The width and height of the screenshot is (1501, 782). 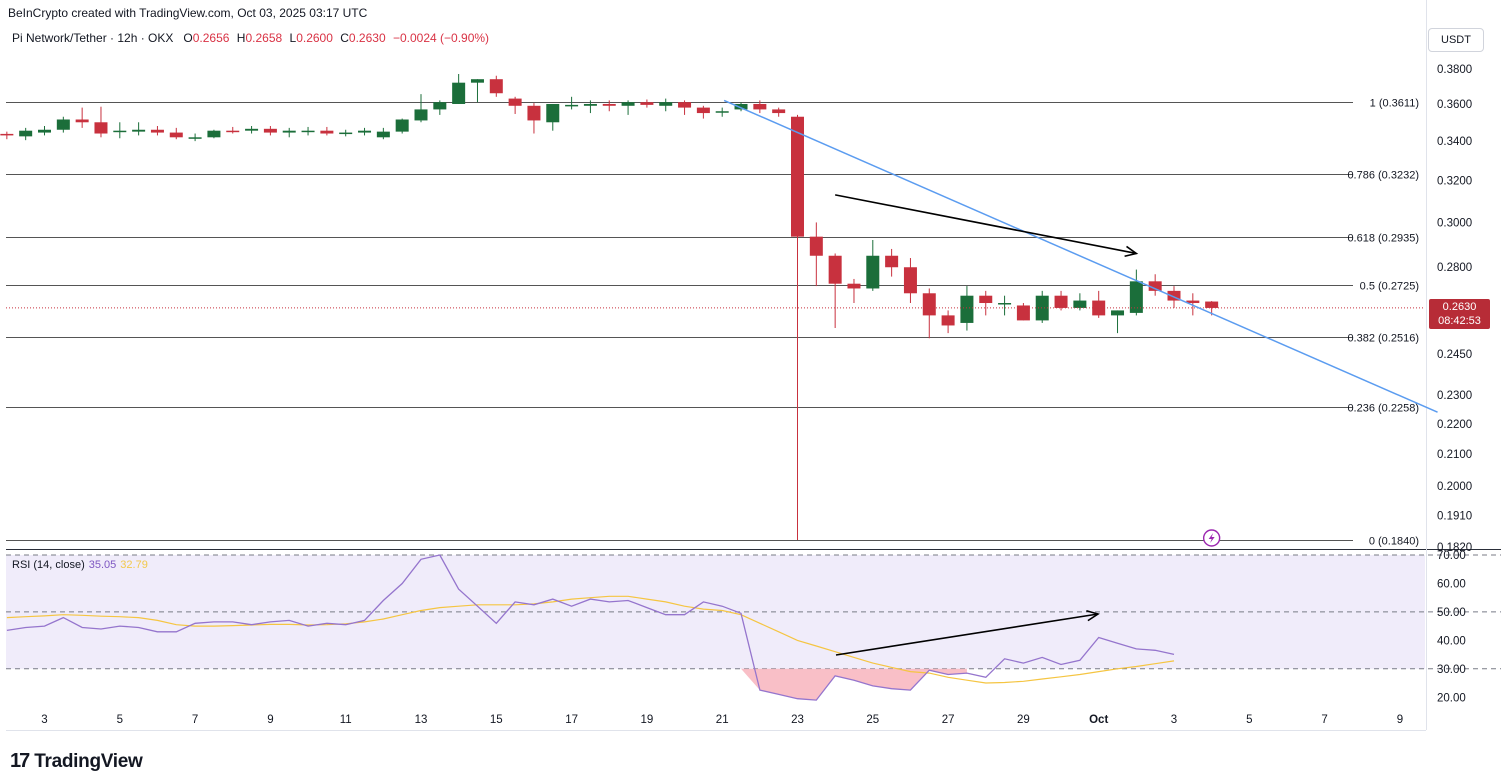 I want to click on price-axis-tick: 0.2800, so click(x=1454, y=268).